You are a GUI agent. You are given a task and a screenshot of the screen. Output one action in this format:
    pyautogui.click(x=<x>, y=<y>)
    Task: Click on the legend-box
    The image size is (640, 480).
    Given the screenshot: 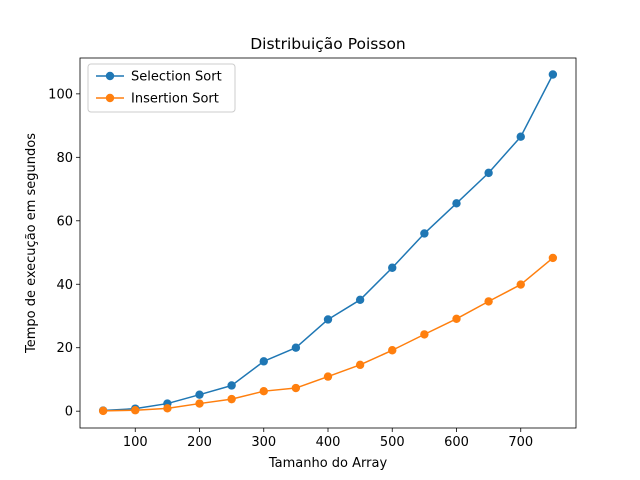 What is the action you would take?
    pyautogui.click(x=161, y=88)
    